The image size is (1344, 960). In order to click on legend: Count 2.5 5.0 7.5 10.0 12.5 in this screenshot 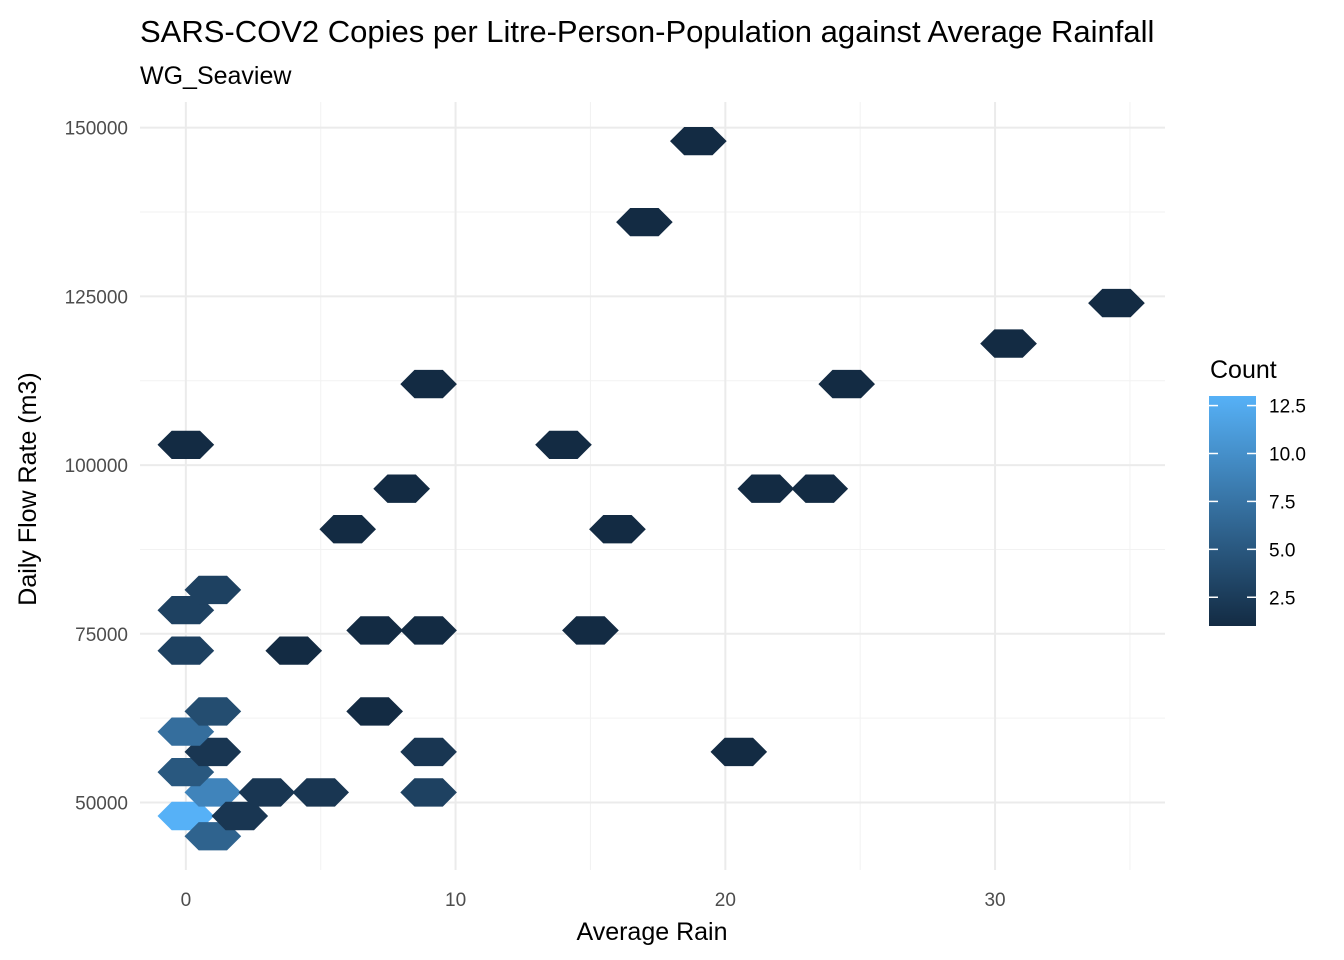, I will do `click(1257, 491)`.